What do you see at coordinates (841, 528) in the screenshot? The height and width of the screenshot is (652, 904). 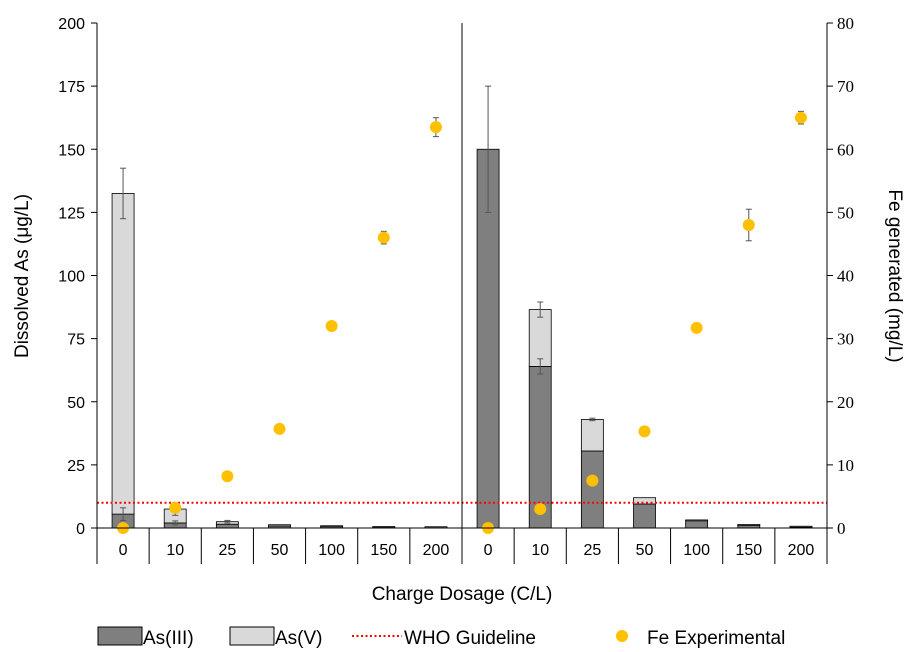 I see `y-tick-label-right-0: 0` at bounding box center [841, 528].